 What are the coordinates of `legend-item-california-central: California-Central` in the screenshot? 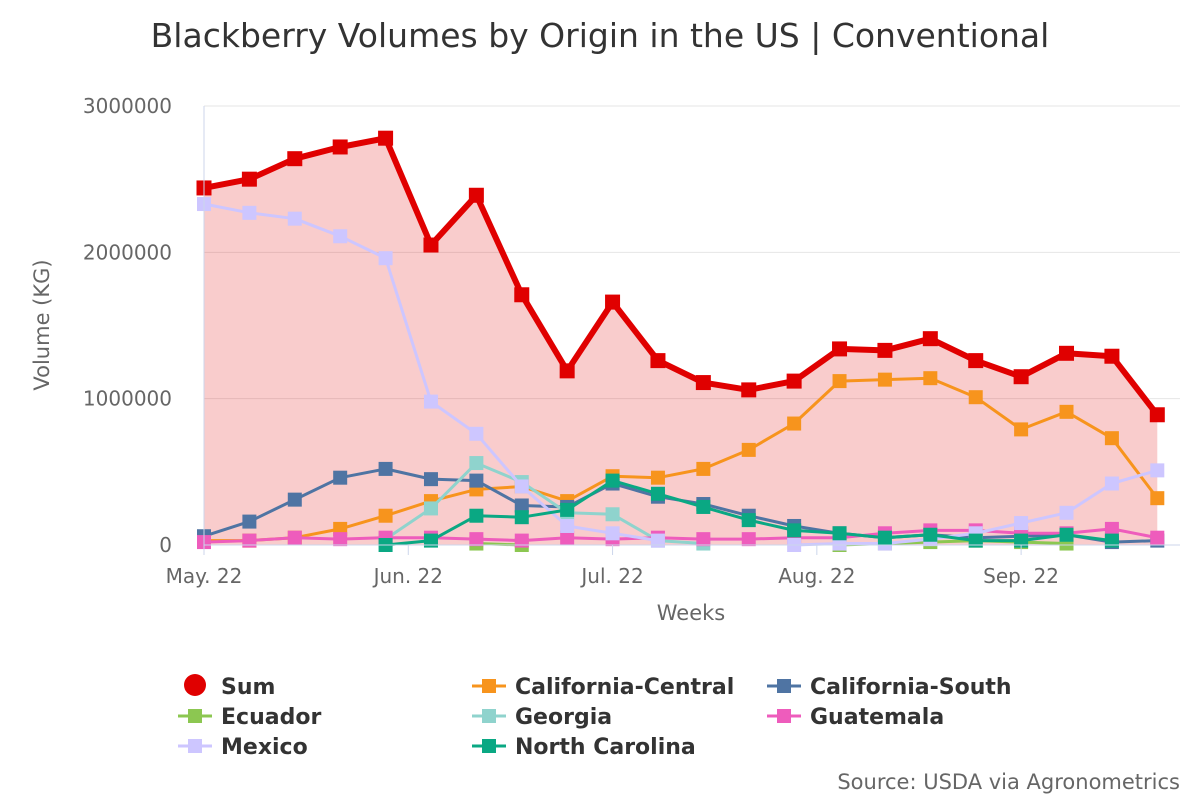 It's located at (603, 687).